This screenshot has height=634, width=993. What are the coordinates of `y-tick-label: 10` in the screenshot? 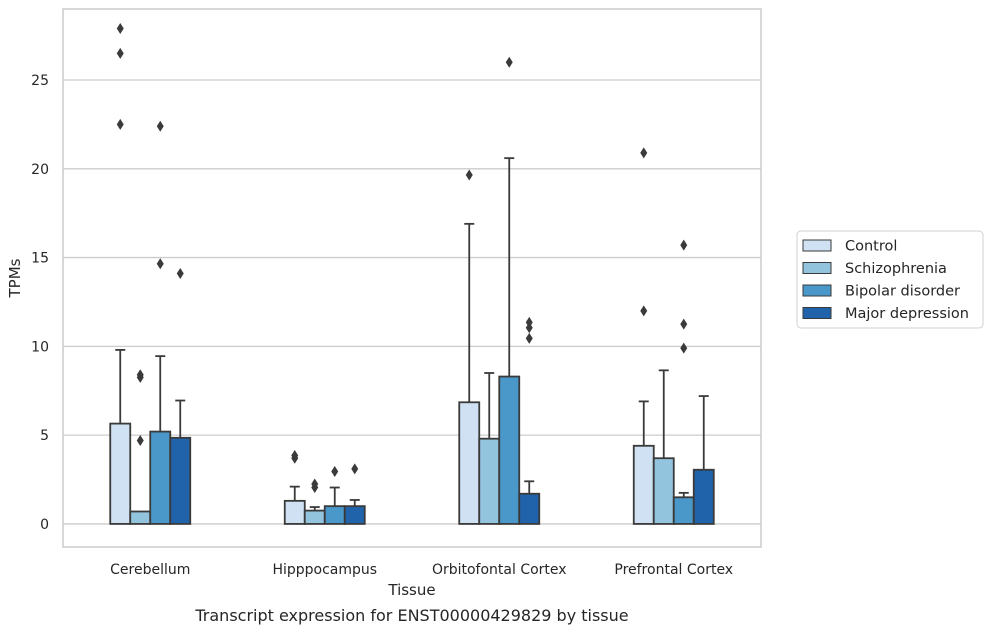 It's located at (40, 347).